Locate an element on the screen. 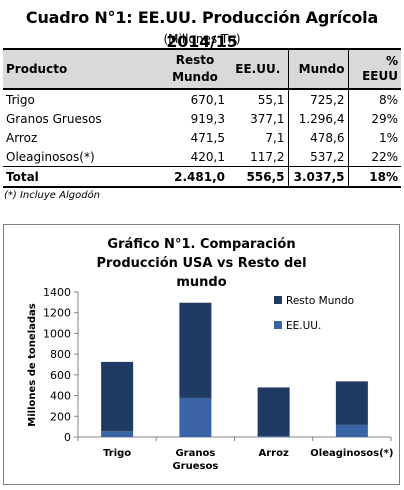 This screenshot has width=404, height=490. cell-total-pct: 18% is located at coordinates (374, 177).